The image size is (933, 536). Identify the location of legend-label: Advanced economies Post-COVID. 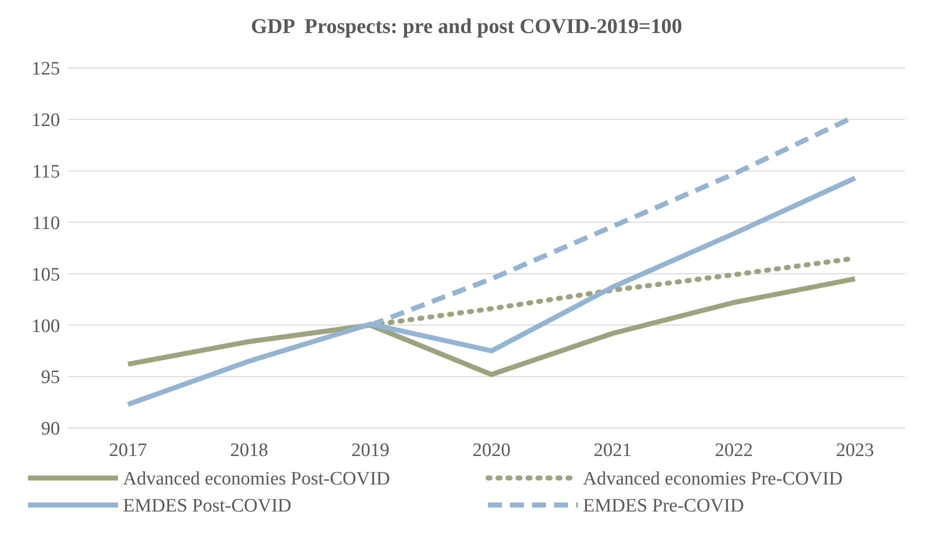
(256, 479).